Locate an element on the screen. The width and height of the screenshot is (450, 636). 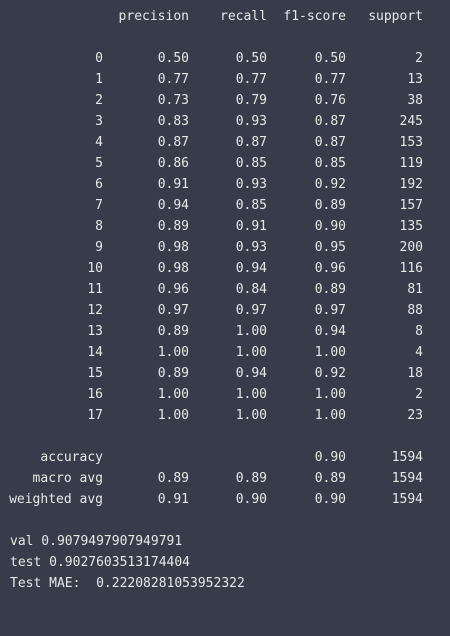
class-row: 17 1.00 1.00 1.00 23 is located at coordinates (225, 415).